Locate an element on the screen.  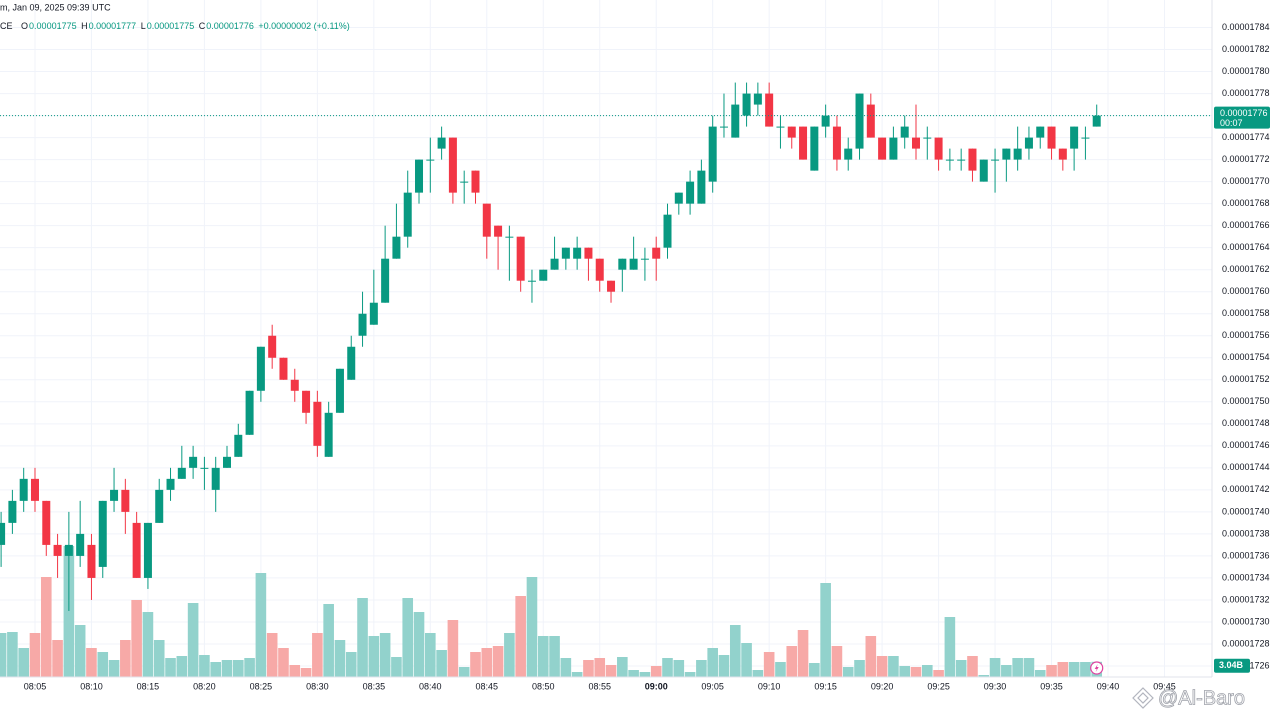
x-tick-label: 08:30 is located at coordinates (317, 686).